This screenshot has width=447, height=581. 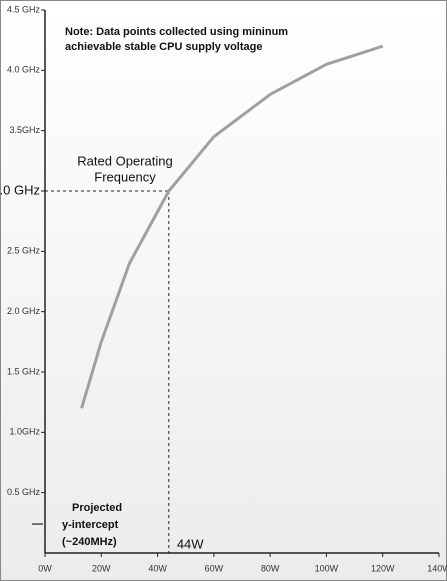 I want to click on y-tick-label: 2.5 GHz, so click(x=24, y=251).